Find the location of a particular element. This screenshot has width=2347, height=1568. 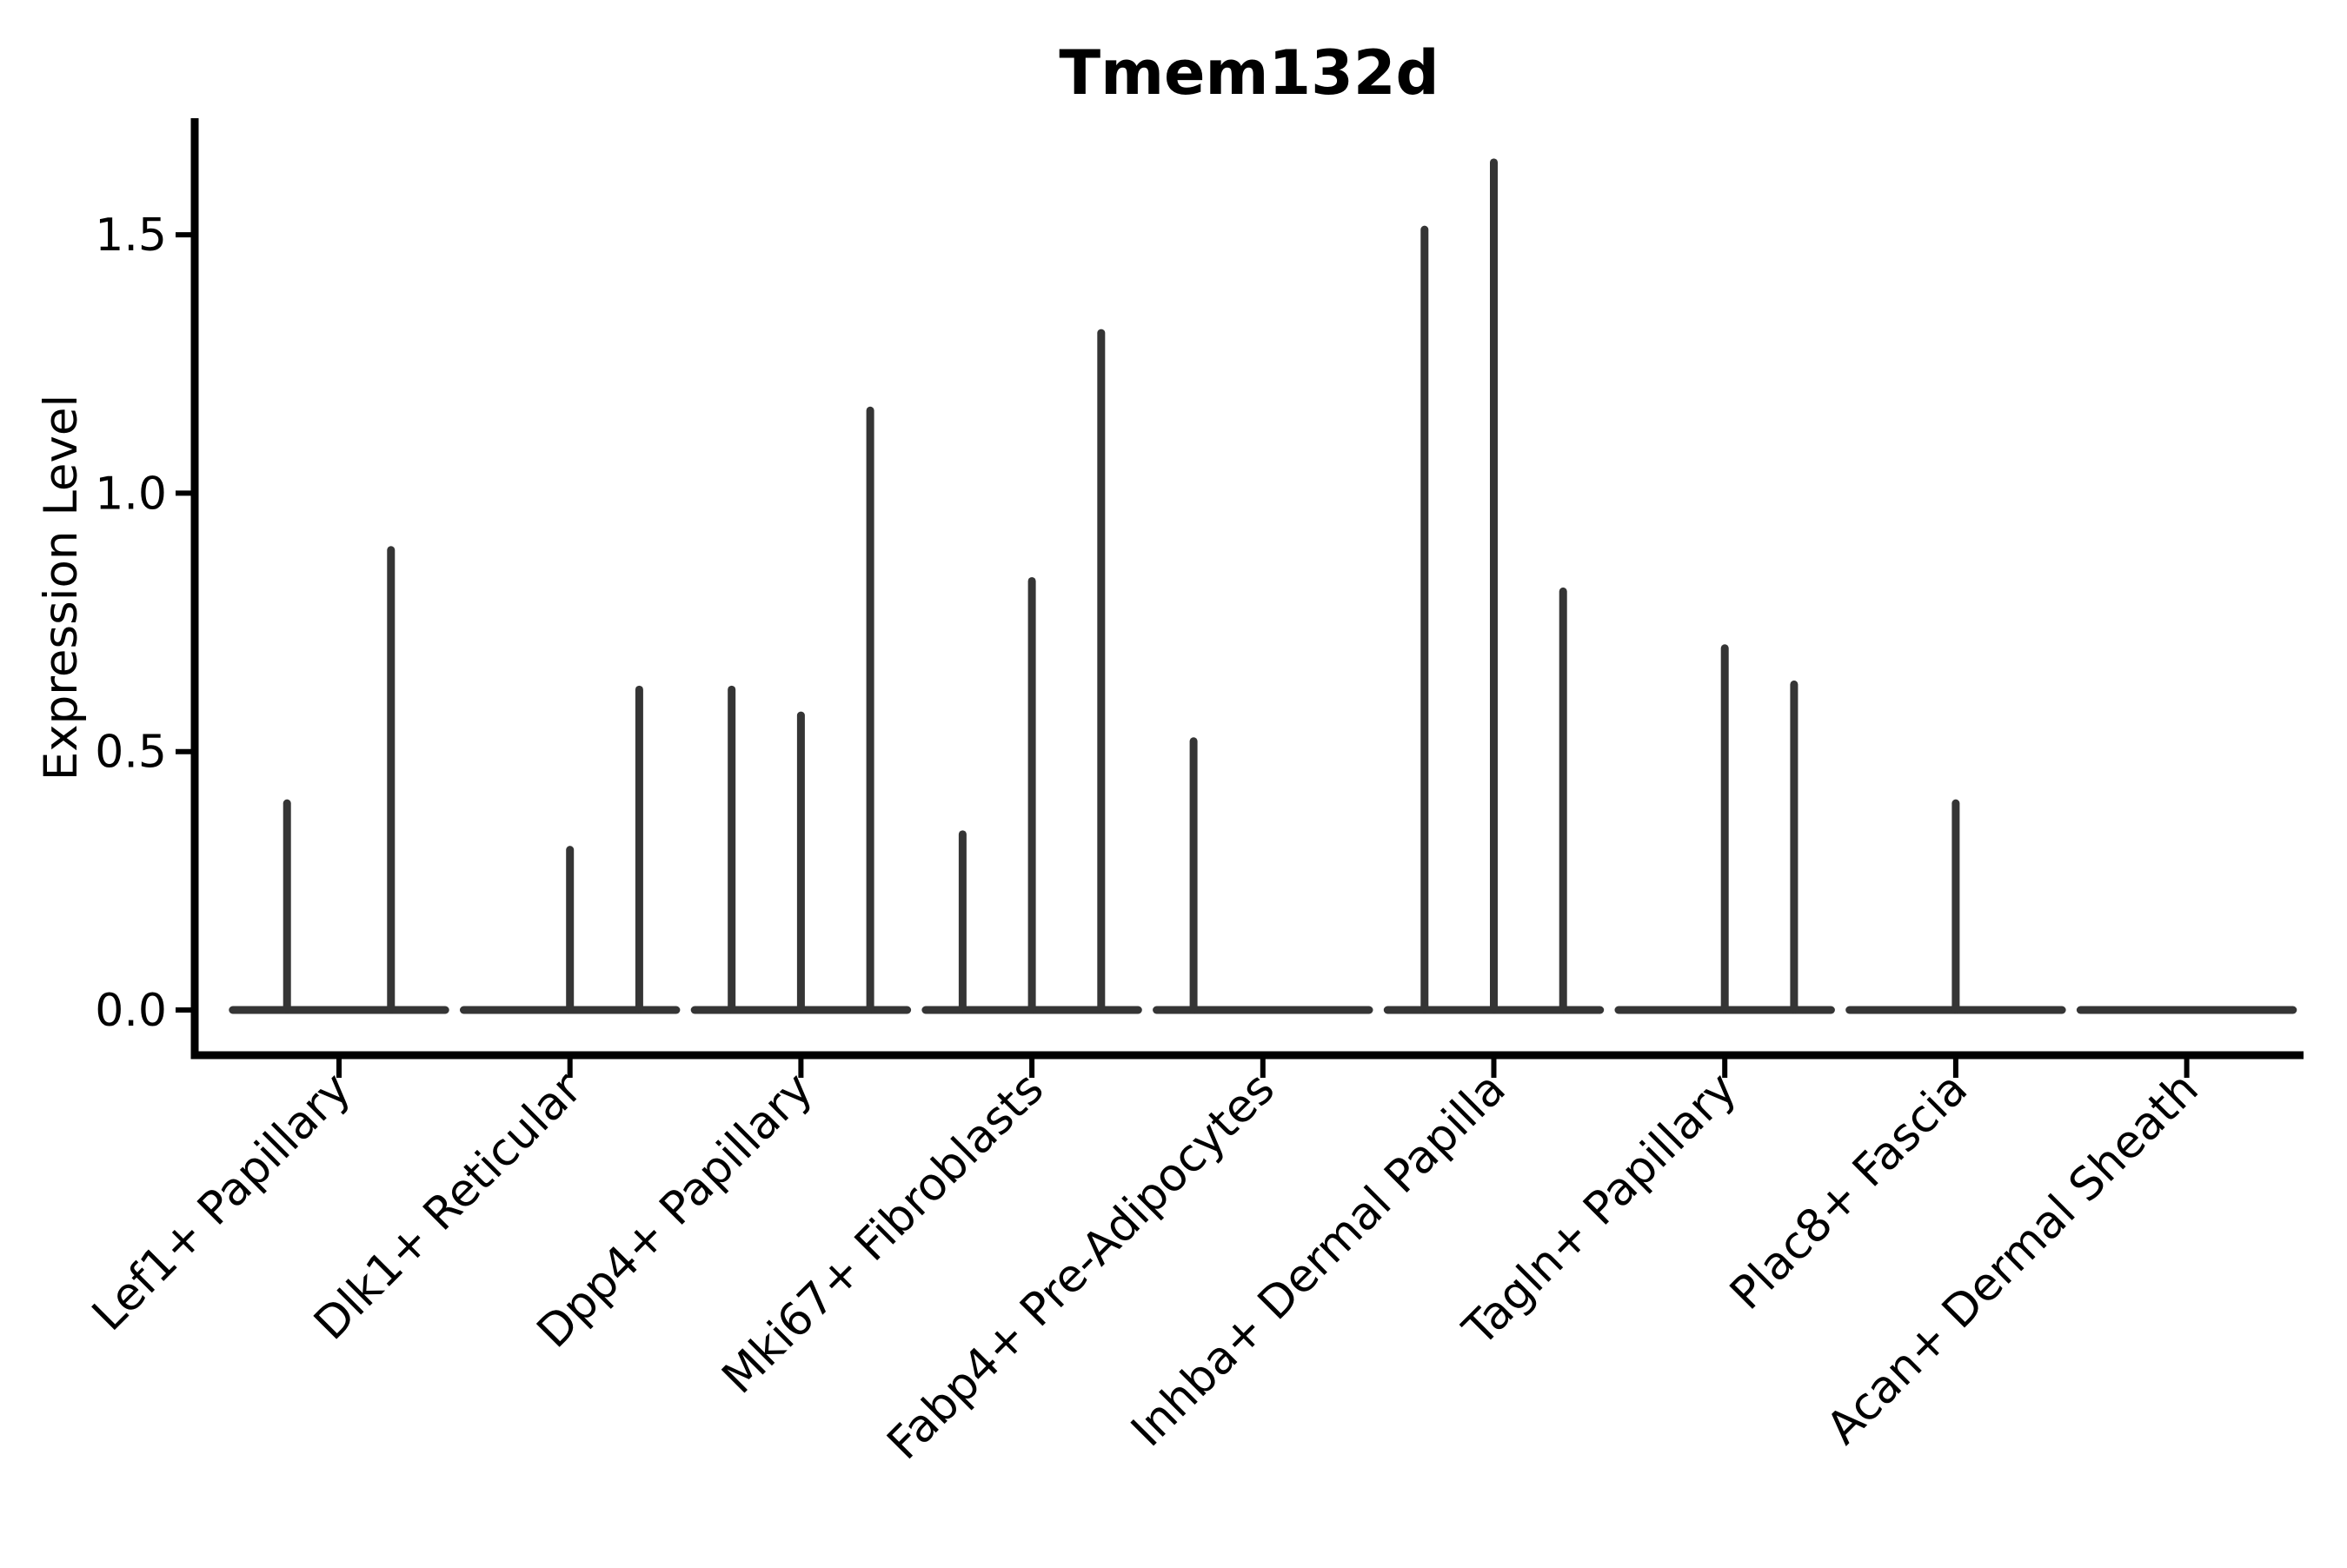

x-tick-label: Inhba+ Dermal Papilla is located at coordinates (1318, 1260).